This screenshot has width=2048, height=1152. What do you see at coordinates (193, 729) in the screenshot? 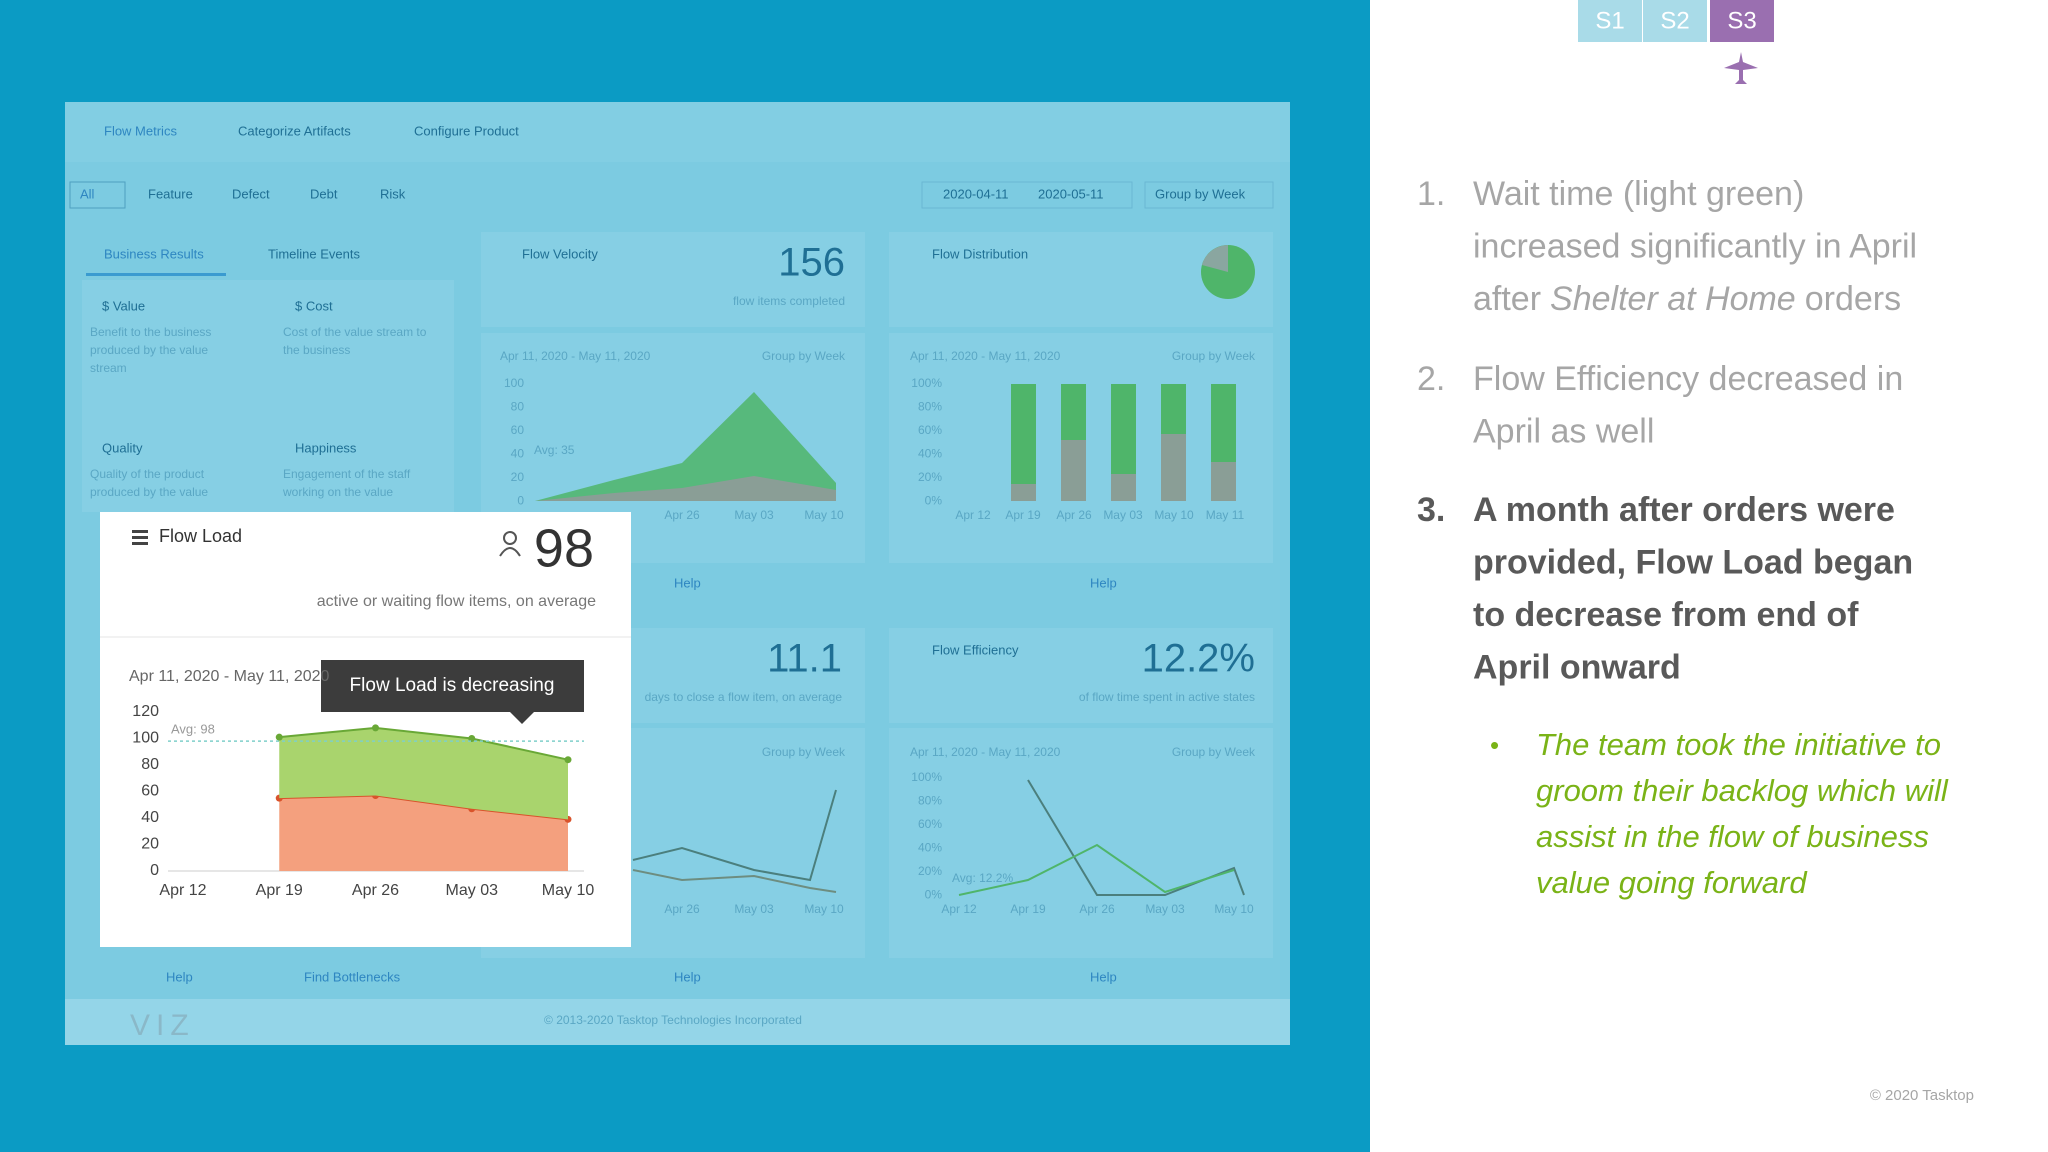
I see `avg-label: Avg: 98` at bounding box center [193, 729].